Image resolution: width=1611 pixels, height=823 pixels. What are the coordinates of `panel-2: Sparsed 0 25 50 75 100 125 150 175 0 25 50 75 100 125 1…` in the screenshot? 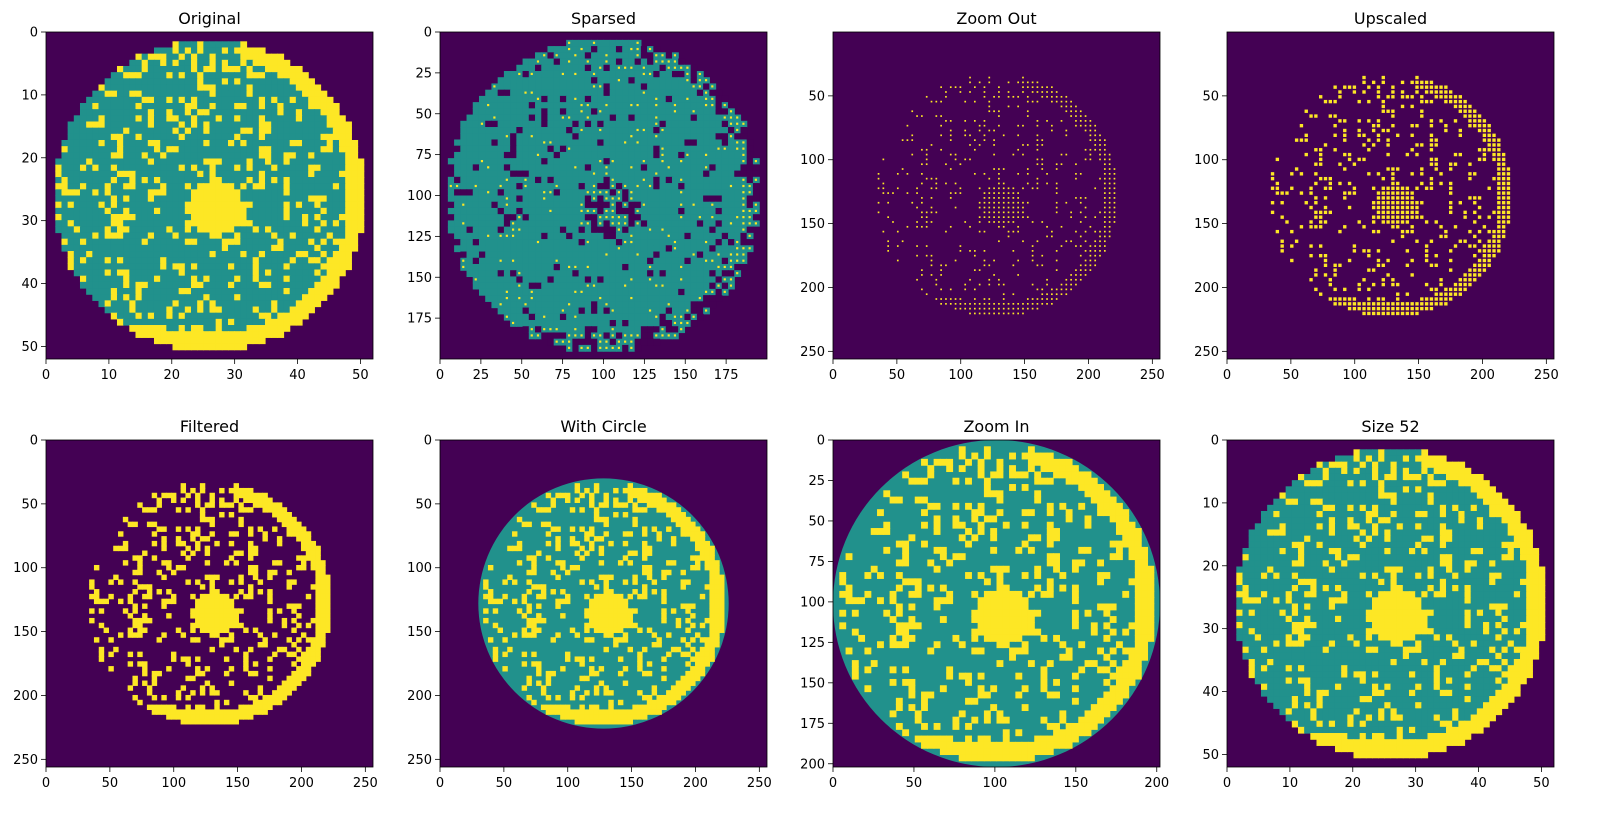 It's located at (587, 196).